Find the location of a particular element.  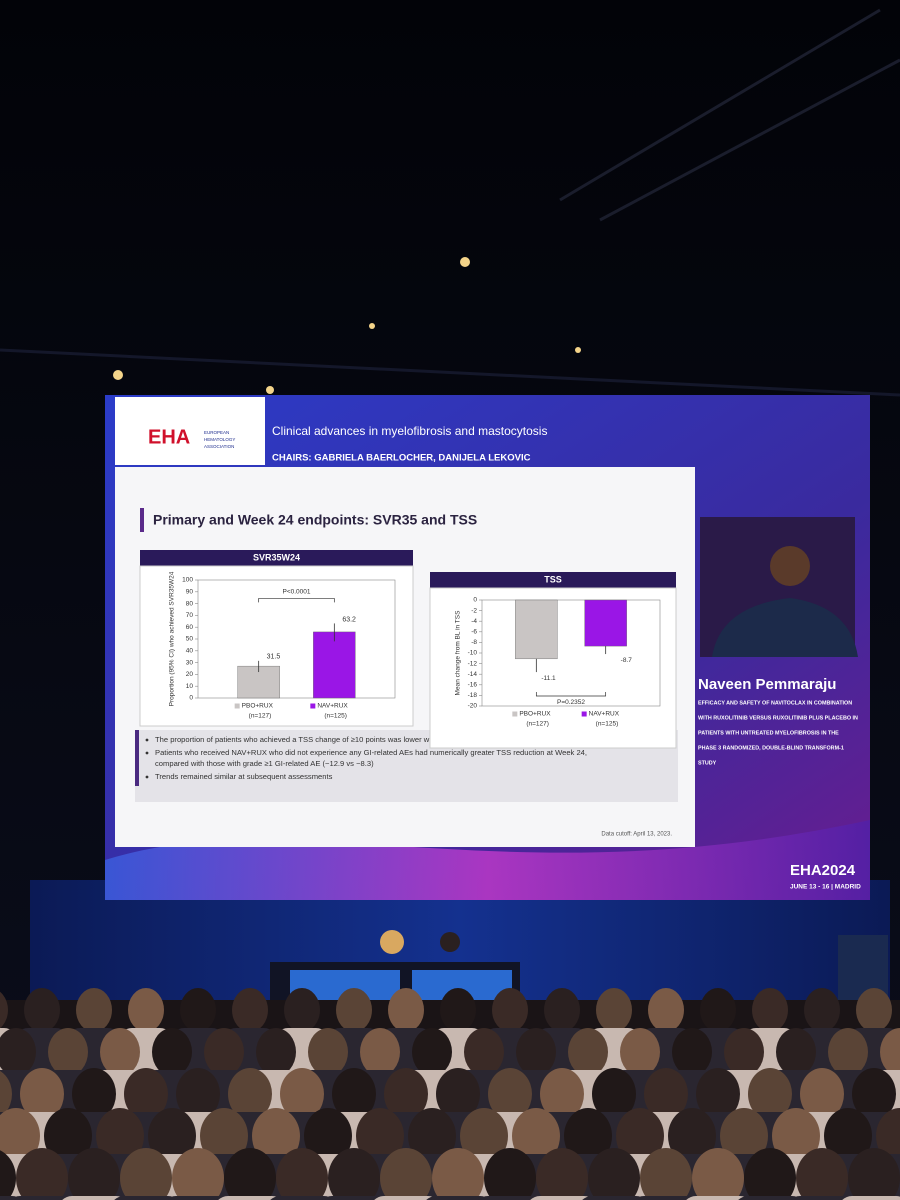

n-label: (n=125) is located at coordinates (335, 716).